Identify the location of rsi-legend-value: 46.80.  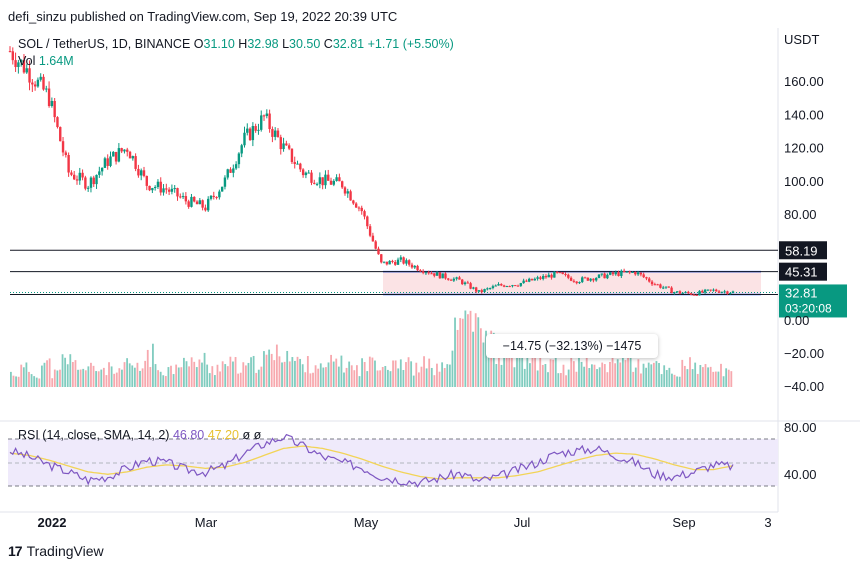
(188, 435).